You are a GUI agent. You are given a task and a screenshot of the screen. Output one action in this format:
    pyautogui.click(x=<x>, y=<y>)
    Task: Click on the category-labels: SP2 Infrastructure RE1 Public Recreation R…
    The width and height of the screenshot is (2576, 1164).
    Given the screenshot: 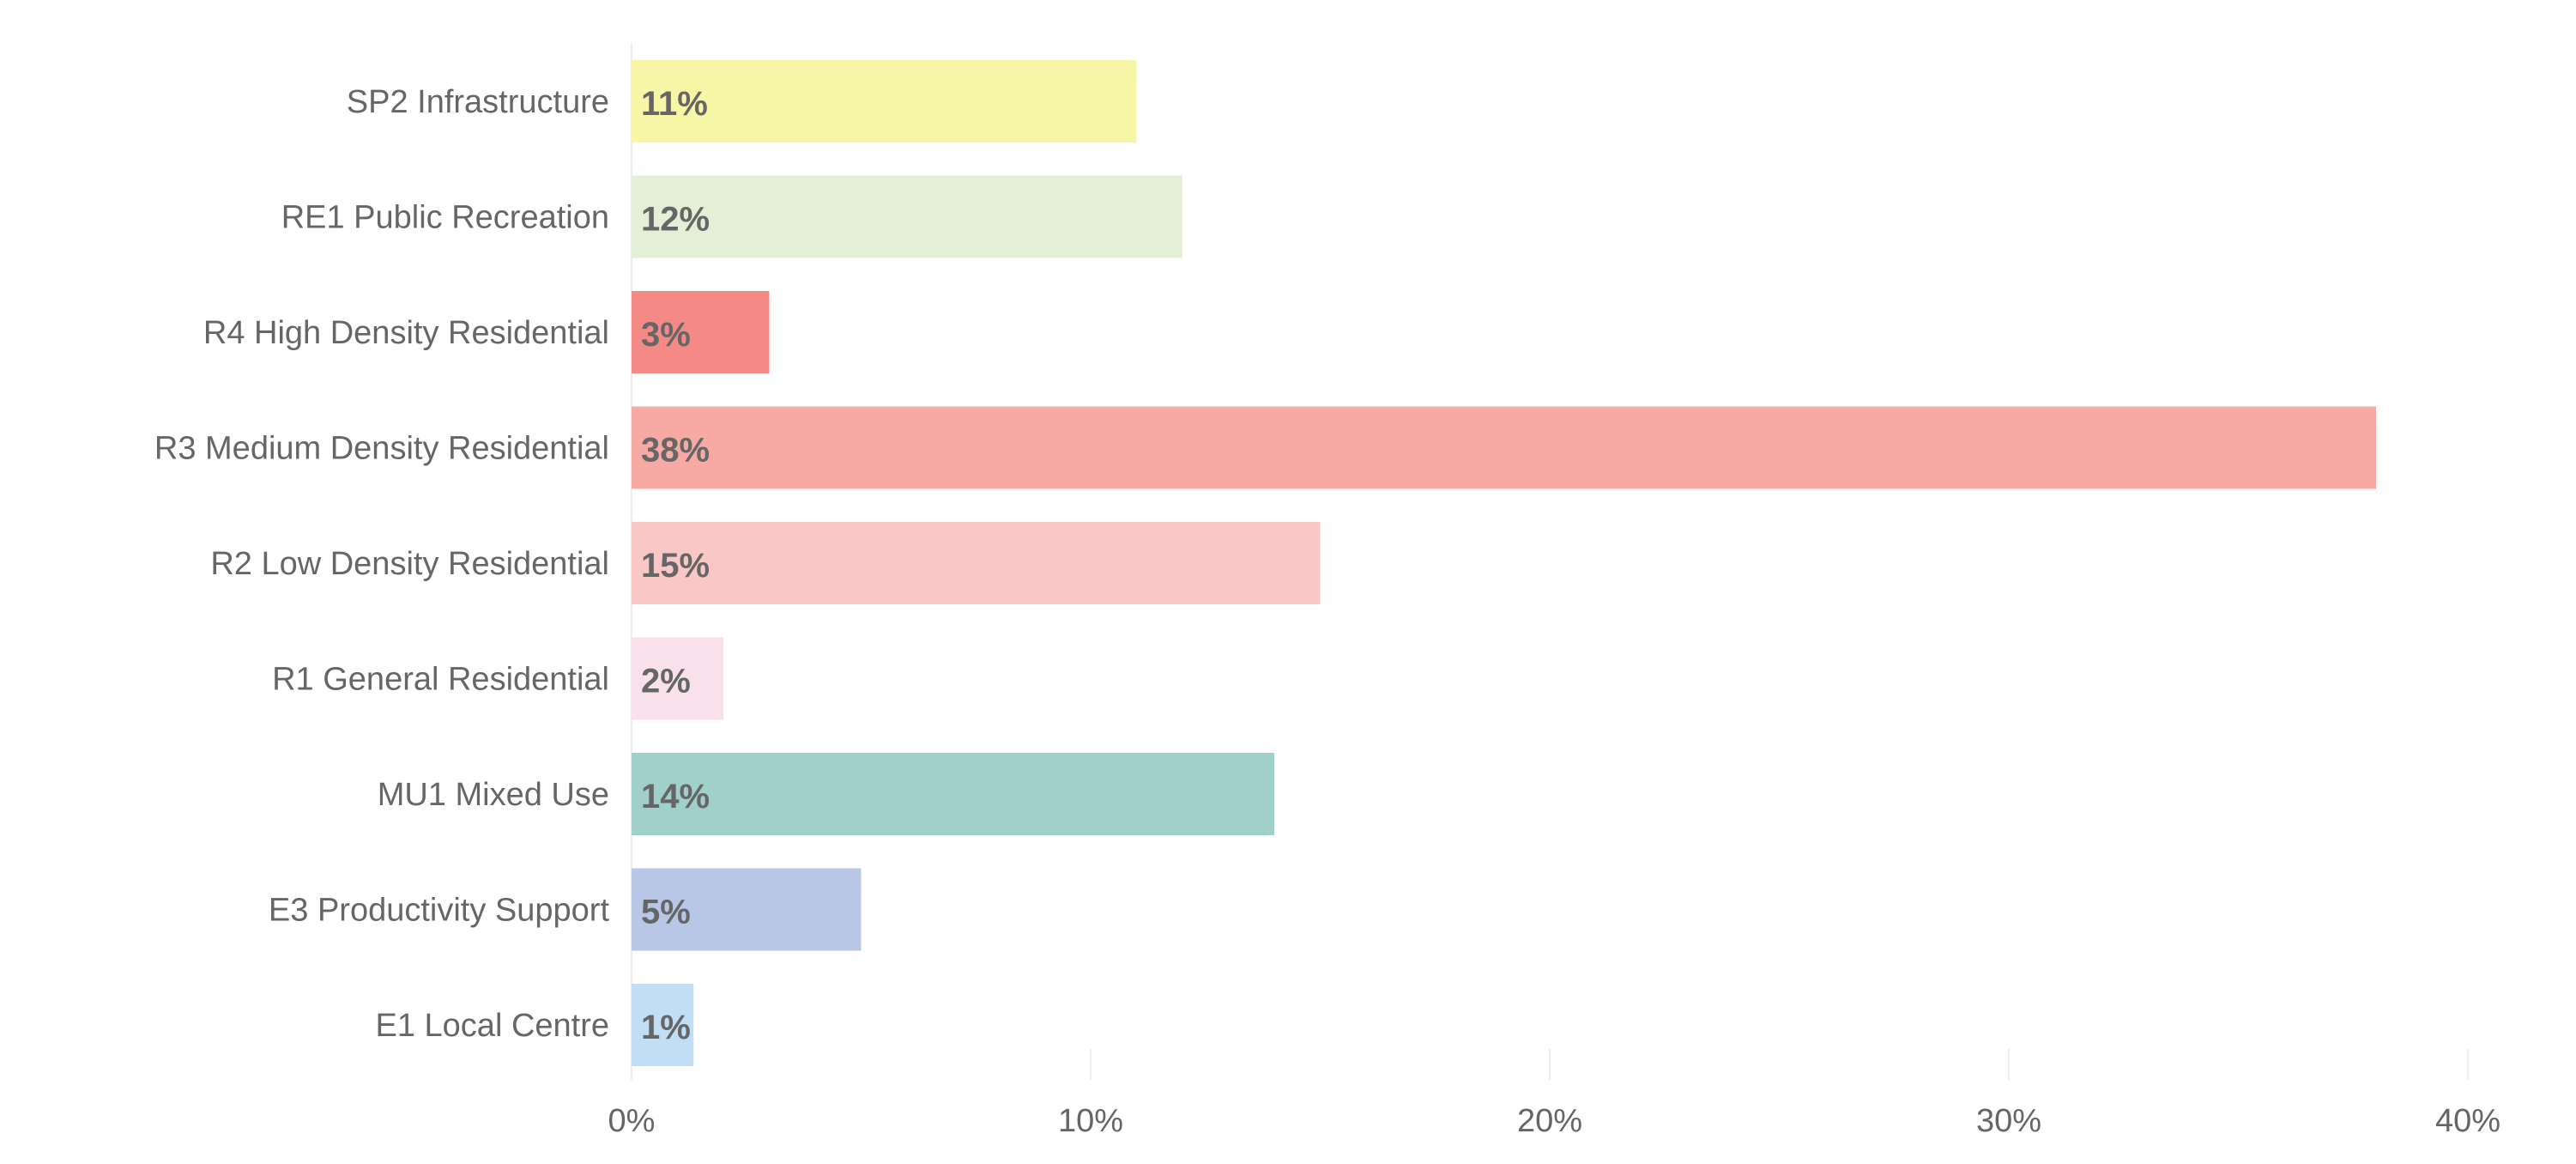 What is the action you would take?
    pyautogui.click(x=382, y=564)
    